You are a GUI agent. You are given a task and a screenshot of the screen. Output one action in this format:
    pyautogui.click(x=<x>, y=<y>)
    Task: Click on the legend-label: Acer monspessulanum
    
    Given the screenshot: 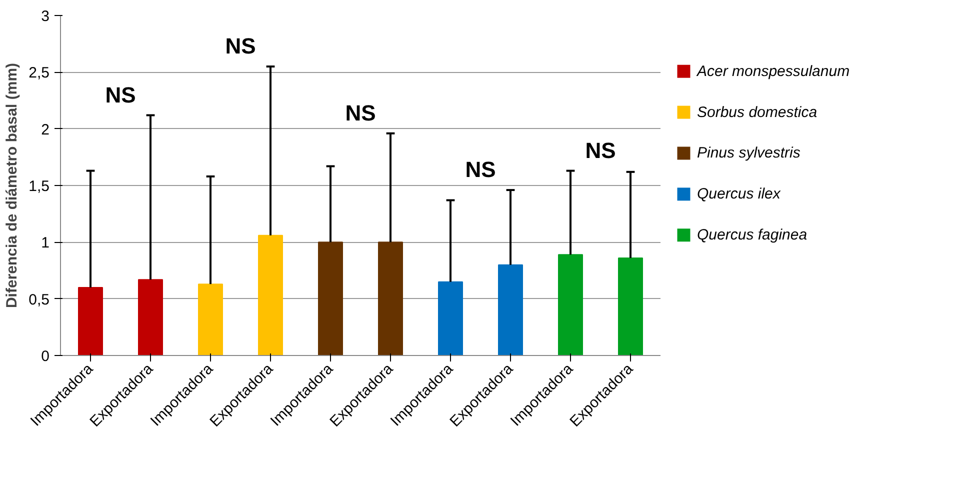 What is the action you would take?
    pyautogui.click(x=773, y=71)
    